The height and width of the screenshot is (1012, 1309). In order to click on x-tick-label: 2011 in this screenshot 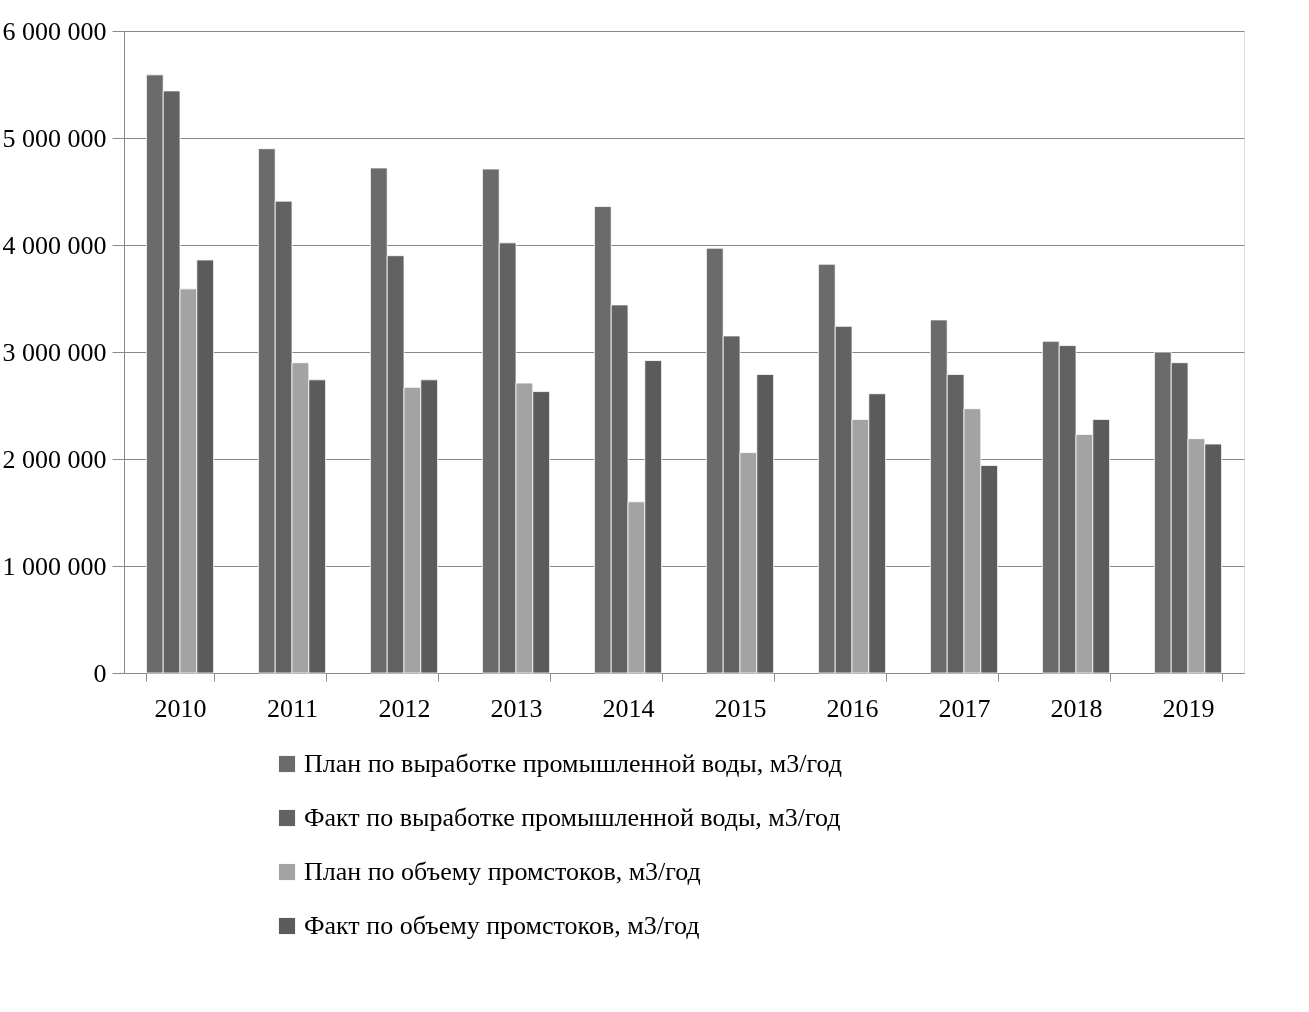, I will do `click(292, 708)`.